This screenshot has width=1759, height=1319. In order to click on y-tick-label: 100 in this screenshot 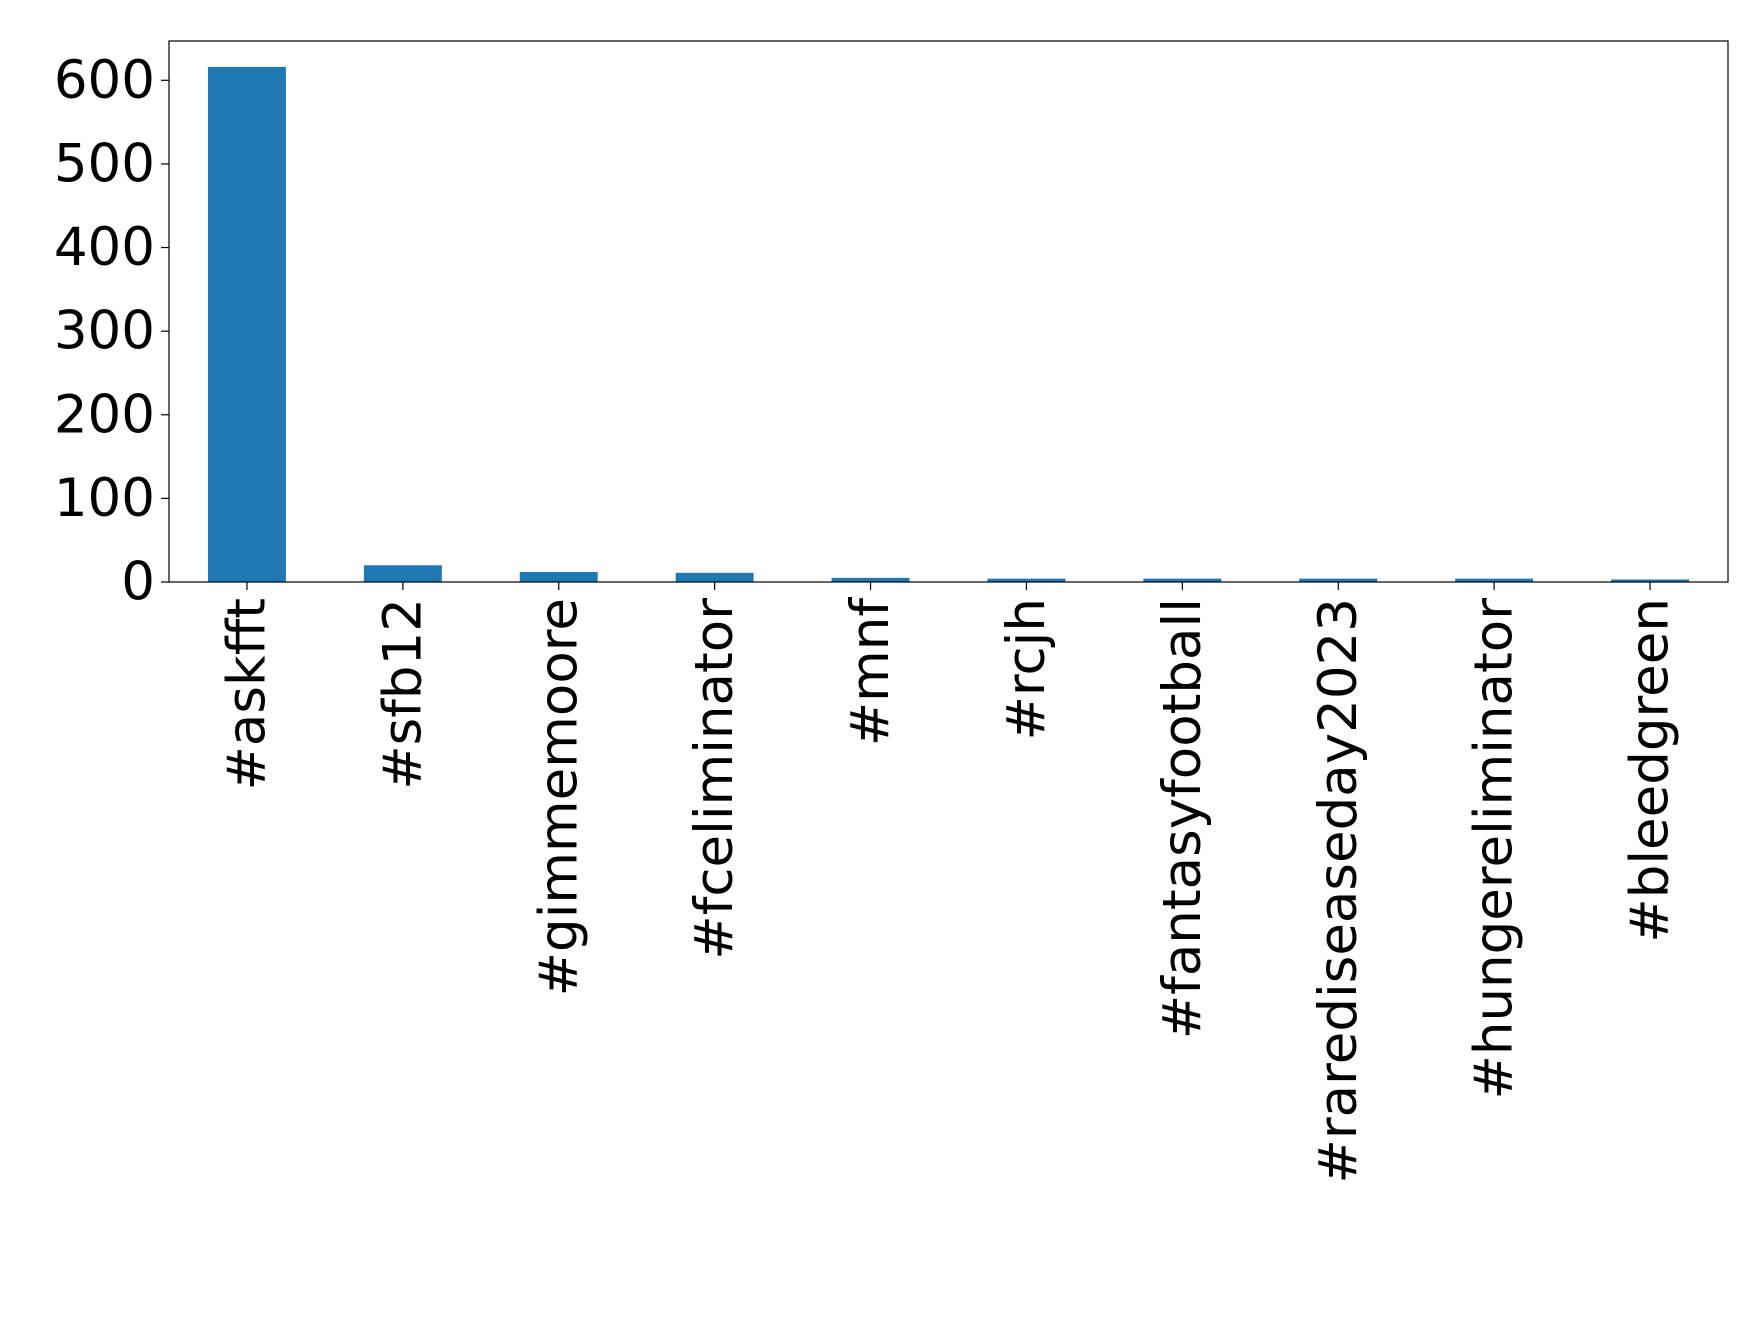, I will do `click(104, 498)`.